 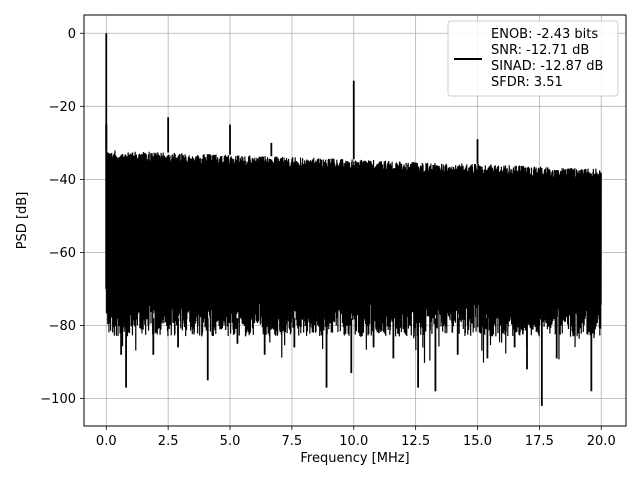 I want to click on y-axis-label: PSD [dB], so click(x=22, y=221).